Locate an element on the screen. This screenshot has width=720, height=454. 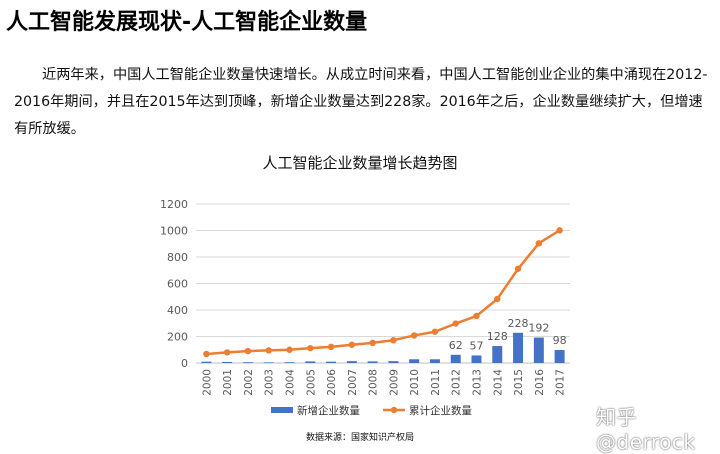
x-tick-label: 2013 is located at coordinates (478, 382).